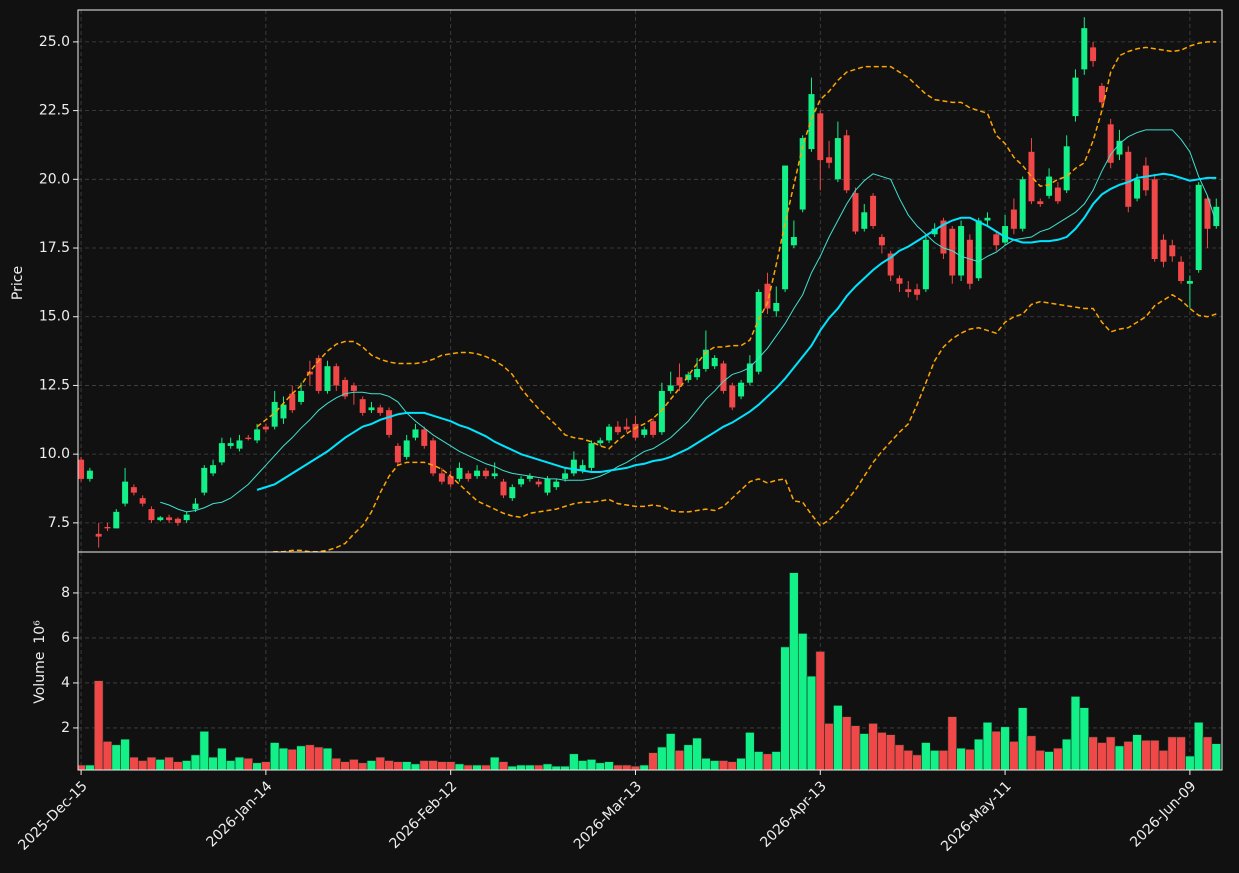 The width and height of the screenshot is (1239, 873). I want to click on y-tick-label: 10.0, so click(54, 454).